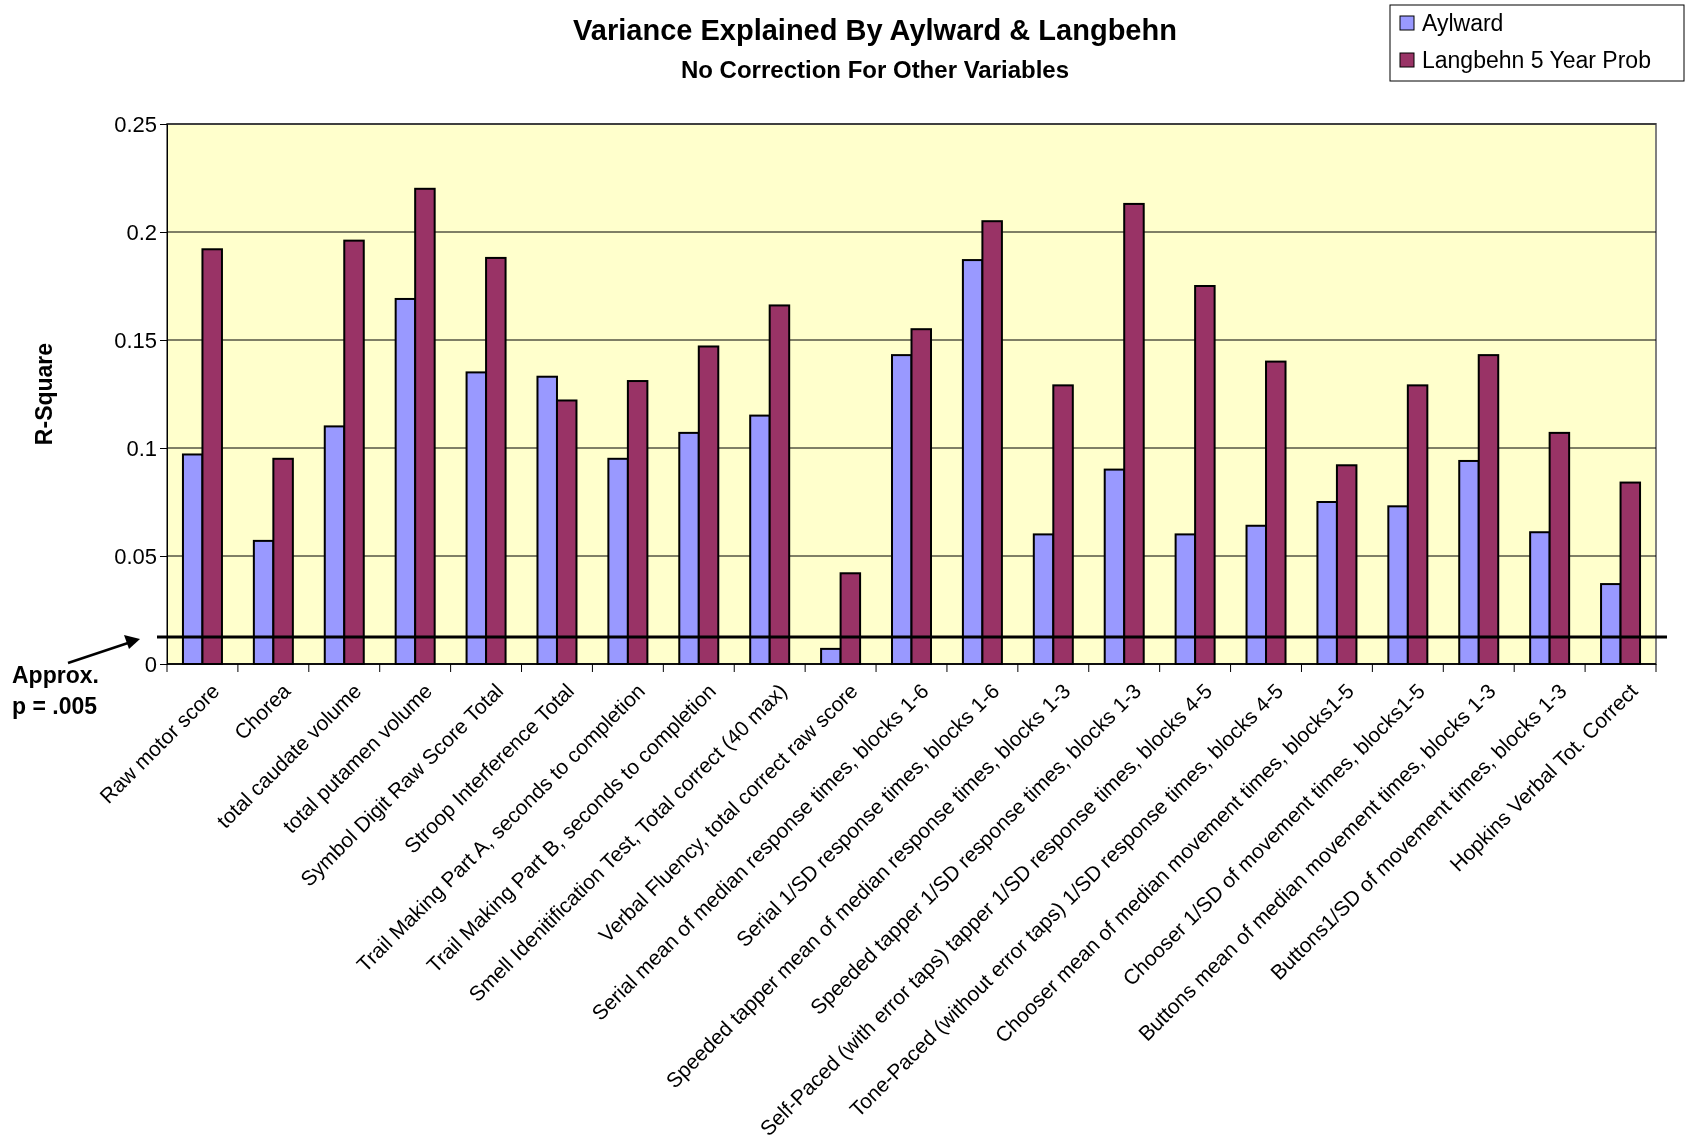  Describe the element at coordinates (875, 69) in the screenshot. I see `chart-subtitle: No Correction For Other Variables` at that location.